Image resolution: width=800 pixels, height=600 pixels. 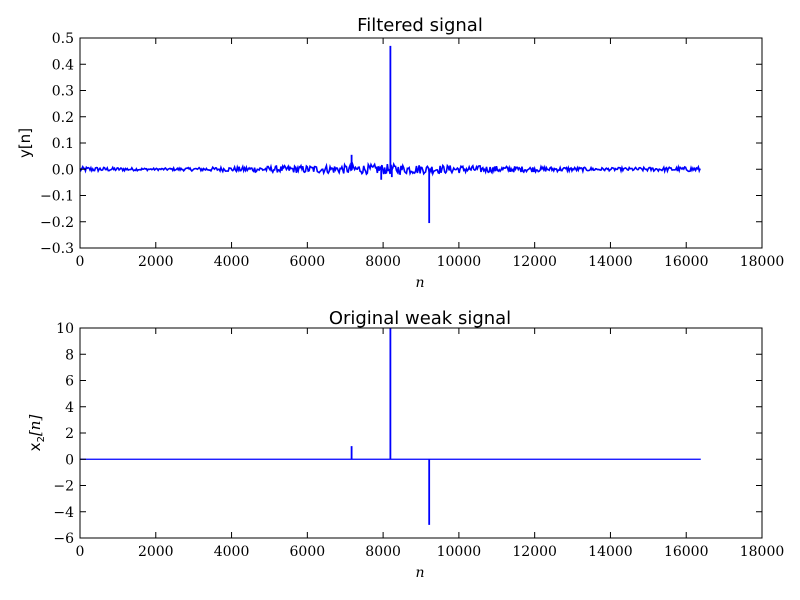 What do you see at coordinates (25, 143) in the screenshot?
I see `y-axis-label: y[n]` at bounding box center [25, 143].